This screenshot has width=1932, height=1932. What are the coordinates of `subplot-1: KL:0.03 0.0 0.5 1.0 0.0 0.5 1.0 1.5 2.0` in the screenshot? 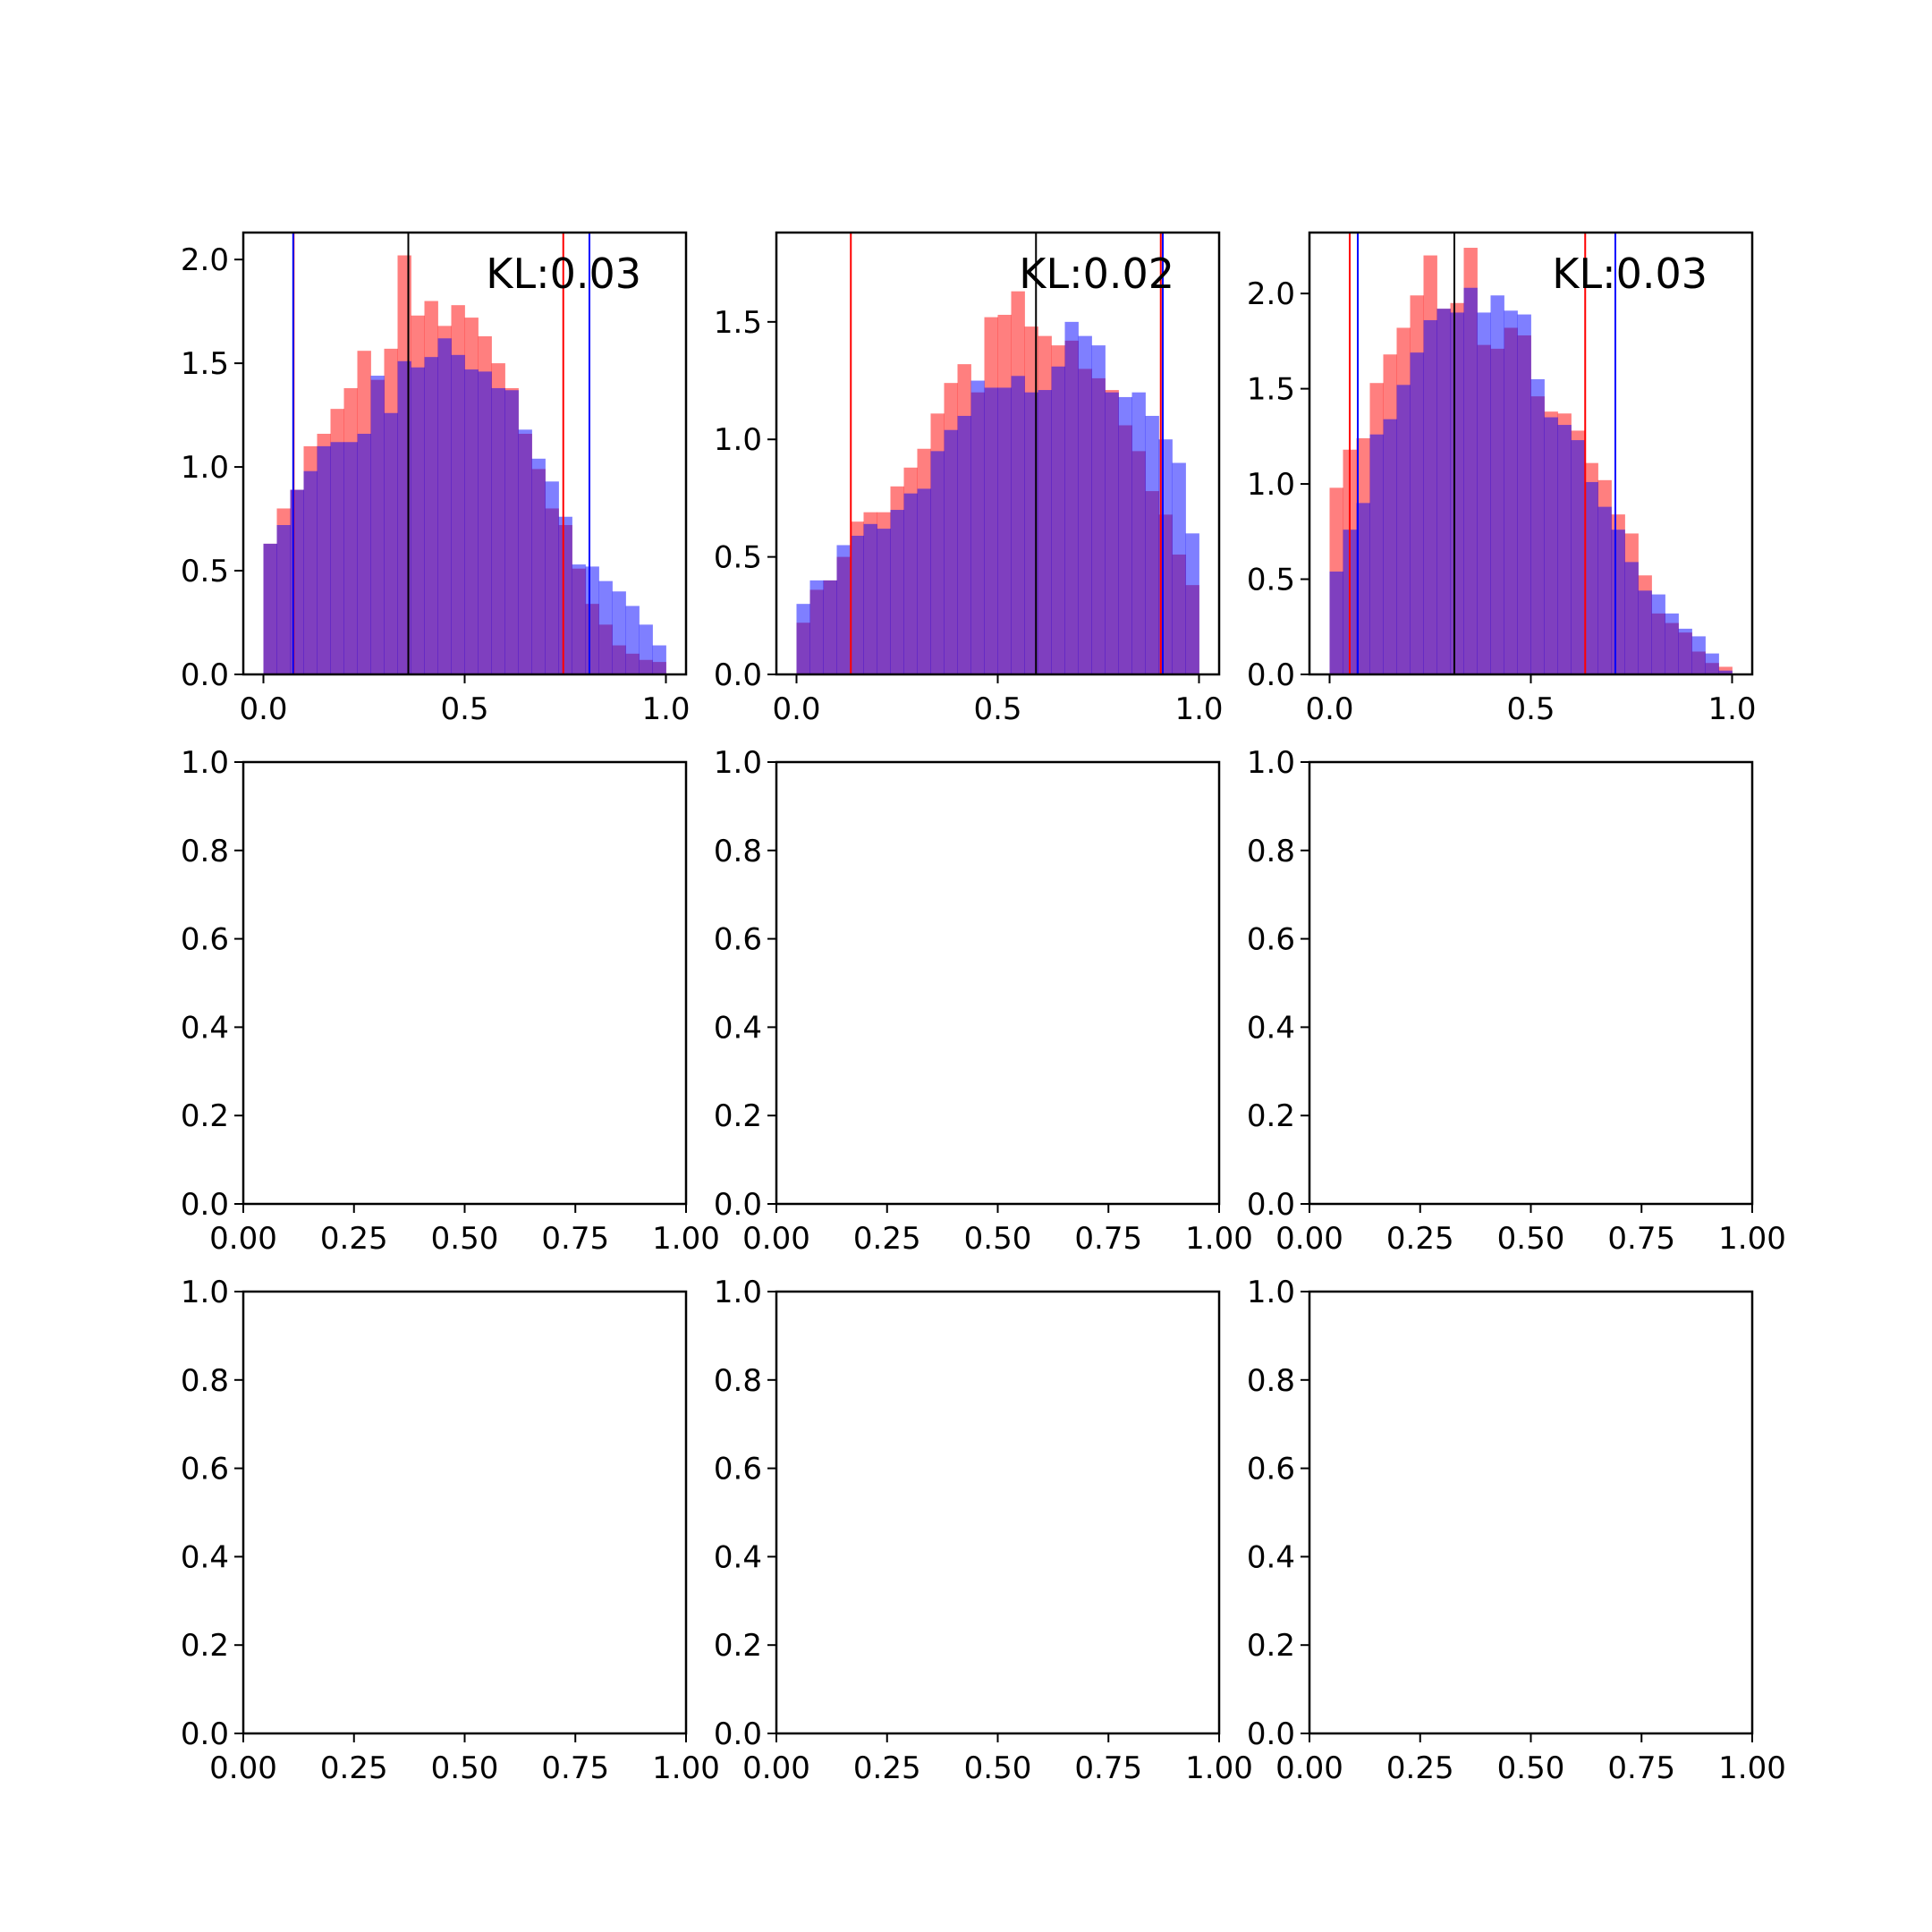 It's located at (436, 479).